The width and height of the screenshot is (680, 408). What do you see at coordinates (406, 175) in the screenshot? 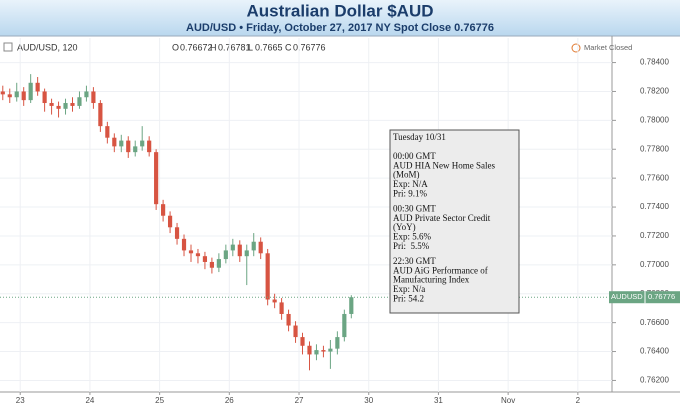
I see `event-line: (MoM)` at bounding box center [406, 175].